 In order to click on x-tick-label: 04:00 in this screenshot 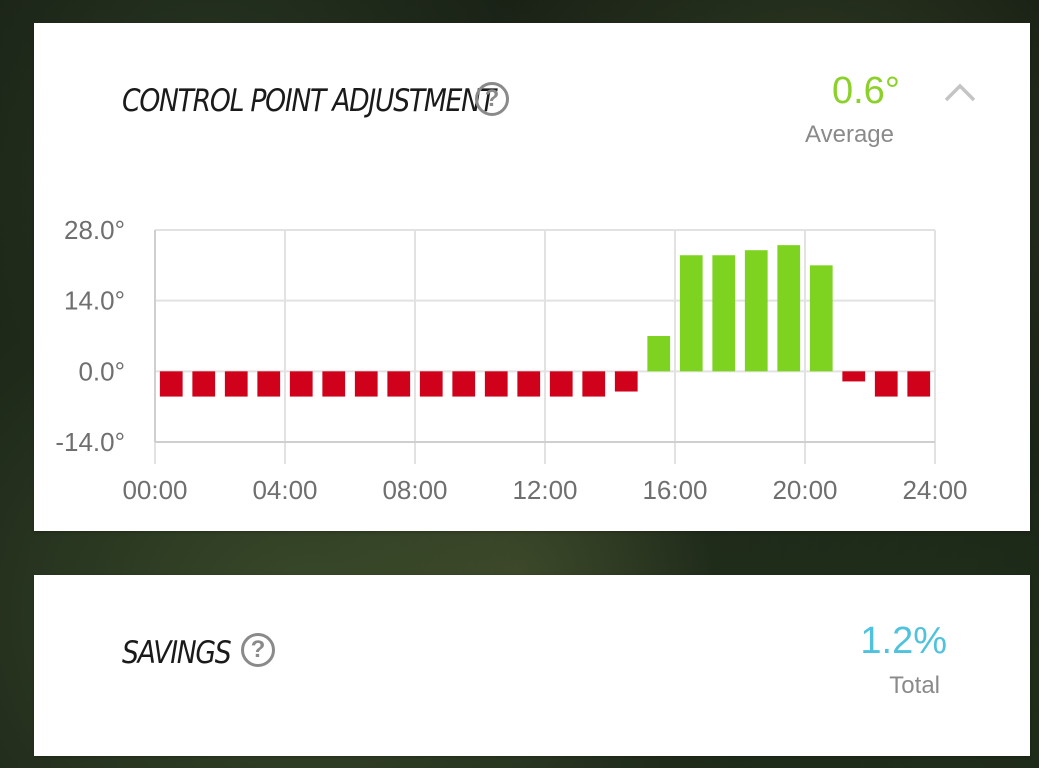, I will do `click(284, 490)`.